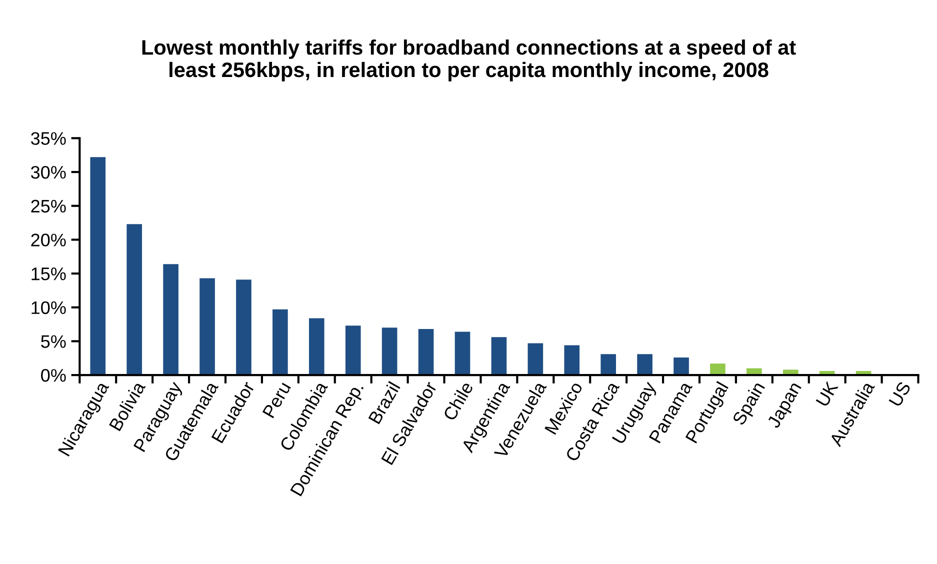 This screenshot has width=937, height=564. What do you see at coordinates (469, 60) in the screenshot?
I see `chart-title: Lowest monthly tariffs for broadband connections at a speed of at least 256kbps, in relation to per capita monthly income, 2008` at bounding box center [469, 60].